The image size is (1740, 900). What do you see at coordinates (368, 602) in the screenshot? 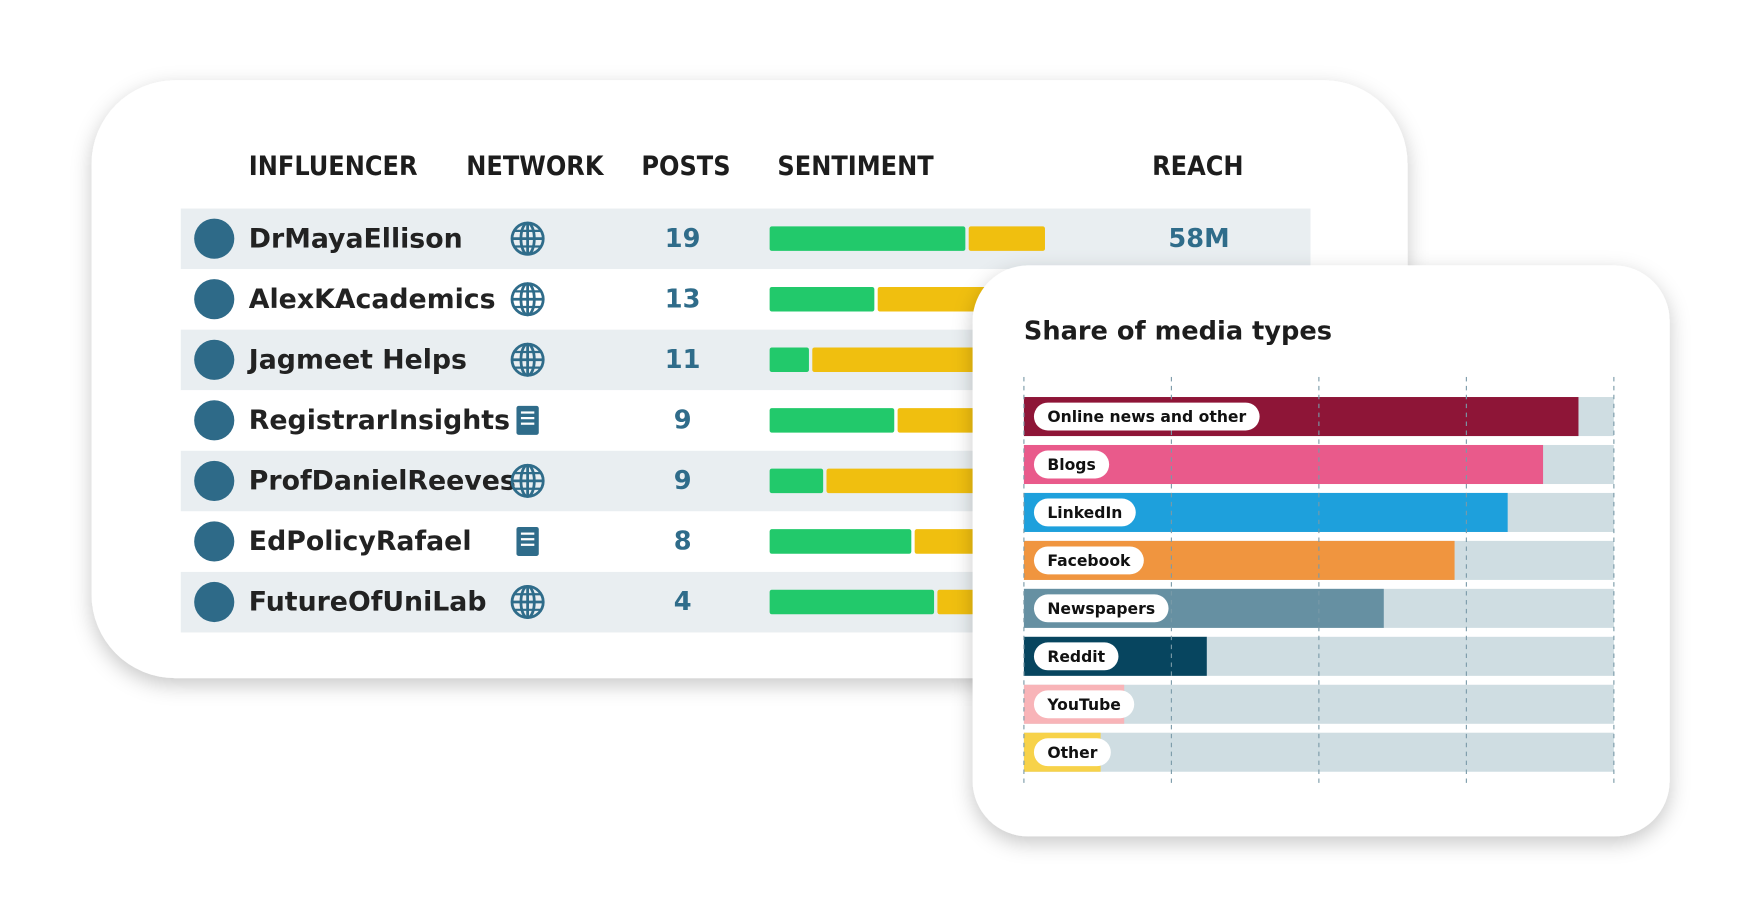
I see `influencer-name: FutureOfUniLab` at bounding box center [368, 602].